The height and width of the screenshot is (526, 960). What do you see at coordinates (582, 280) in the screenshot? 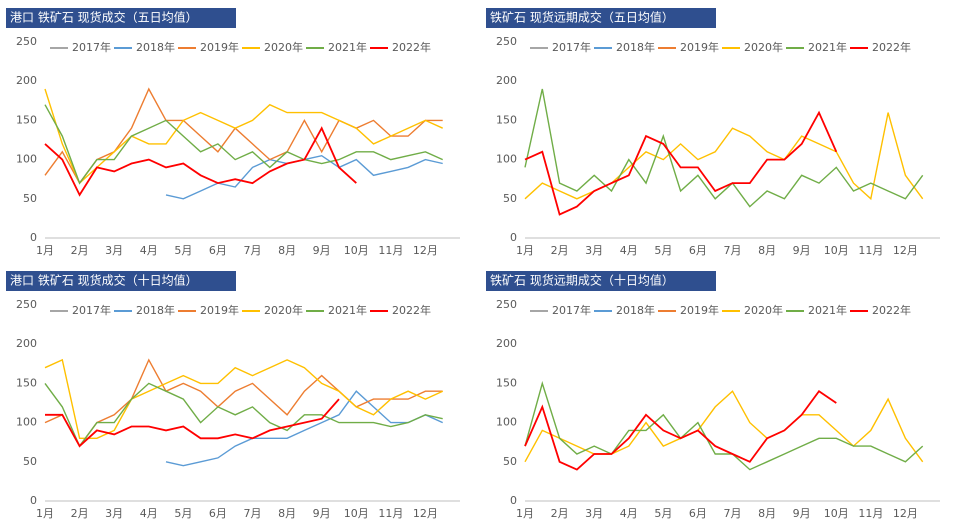
I see `chart-title: 铁矿石 现货远期成交（十日均值）` at bounding box center [582, 280].